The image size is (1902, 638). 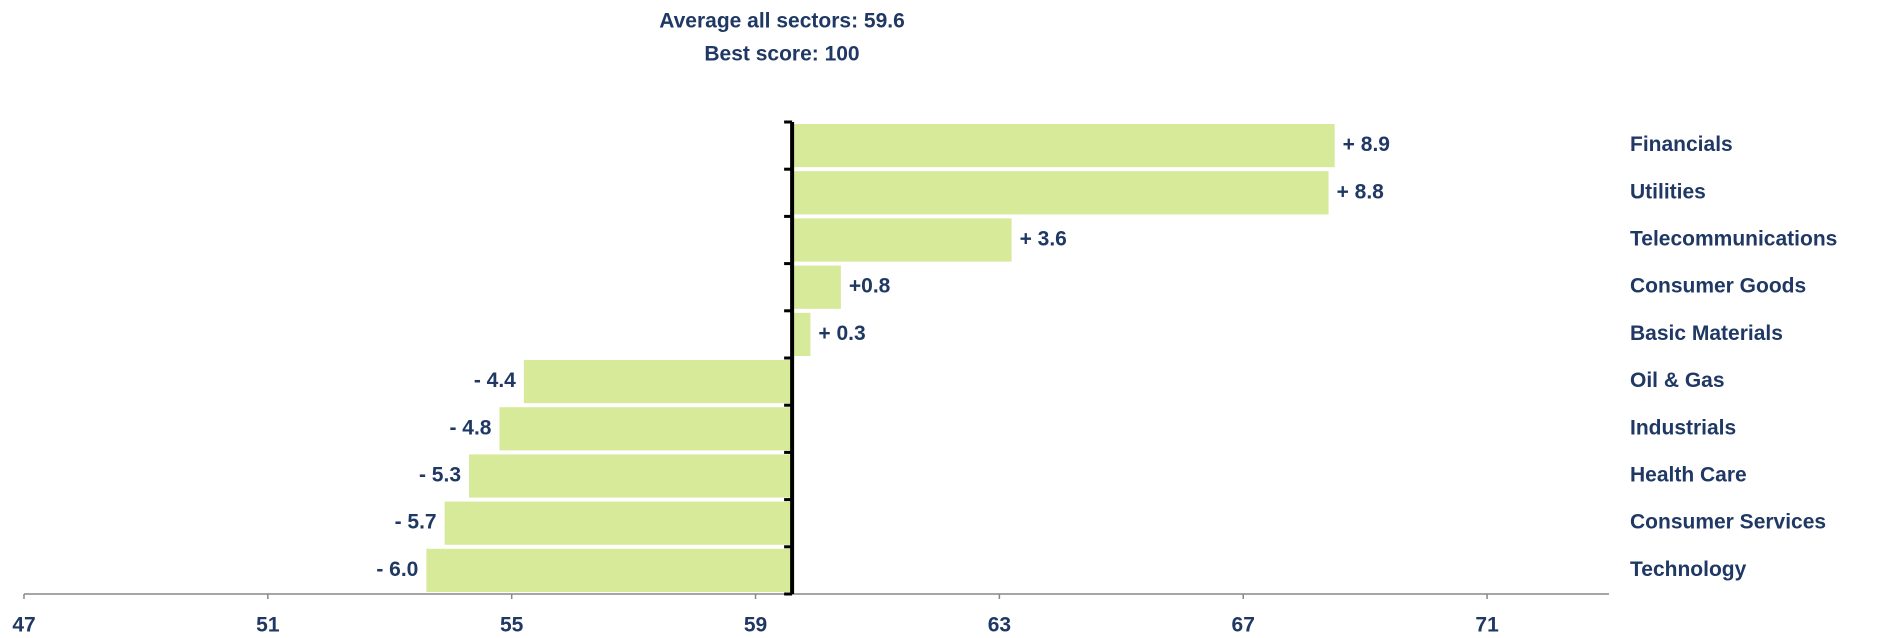 What do you see at coordinates (1681, 144) in the screenshot?
I see `category-label: Financials` at bounding box center [1681, 144].